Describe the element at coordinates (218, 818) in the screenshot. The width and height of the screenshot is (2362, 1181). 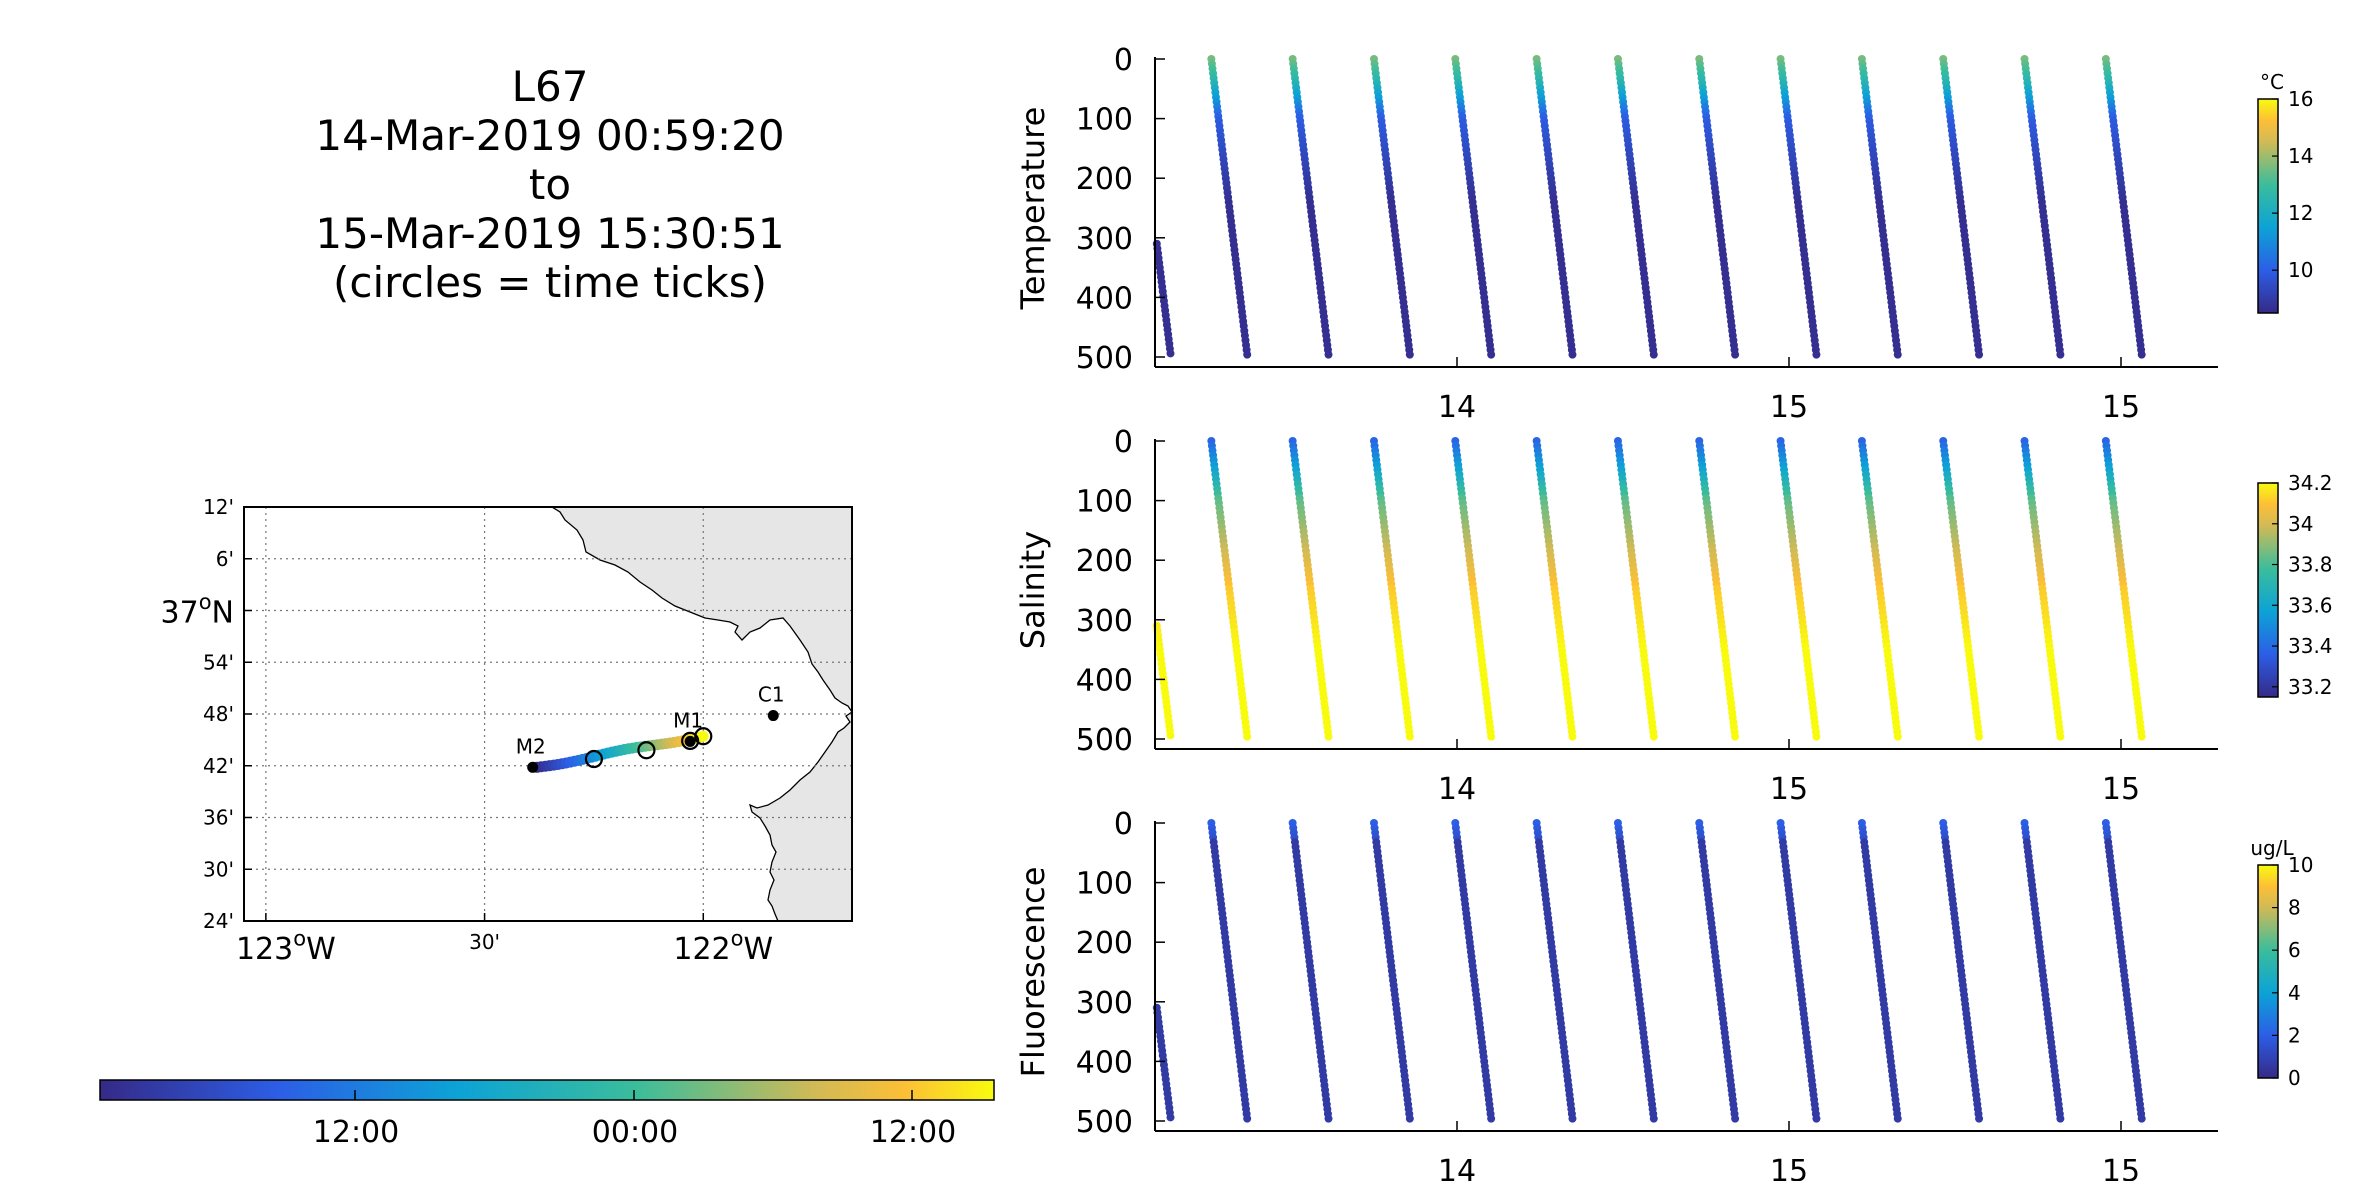
I see `map-lat-tick: 36'` at that location.